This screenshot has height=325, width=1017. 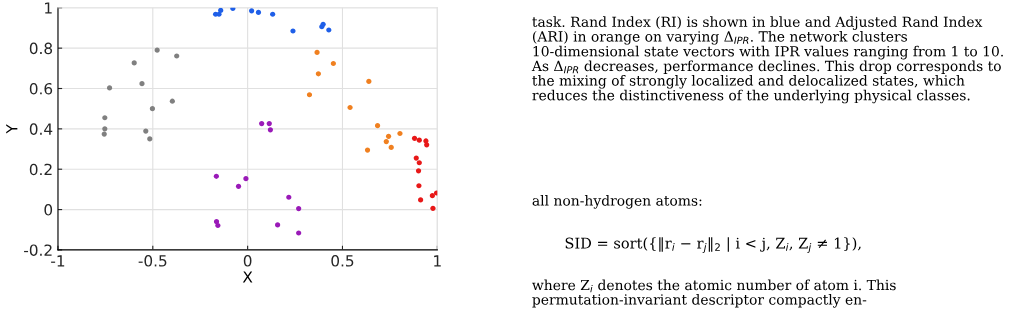 What do you see at coordinates (38, 250) in the screenshot?
I see `y-tick-label: -0.2` at bounding box center [38, 250].